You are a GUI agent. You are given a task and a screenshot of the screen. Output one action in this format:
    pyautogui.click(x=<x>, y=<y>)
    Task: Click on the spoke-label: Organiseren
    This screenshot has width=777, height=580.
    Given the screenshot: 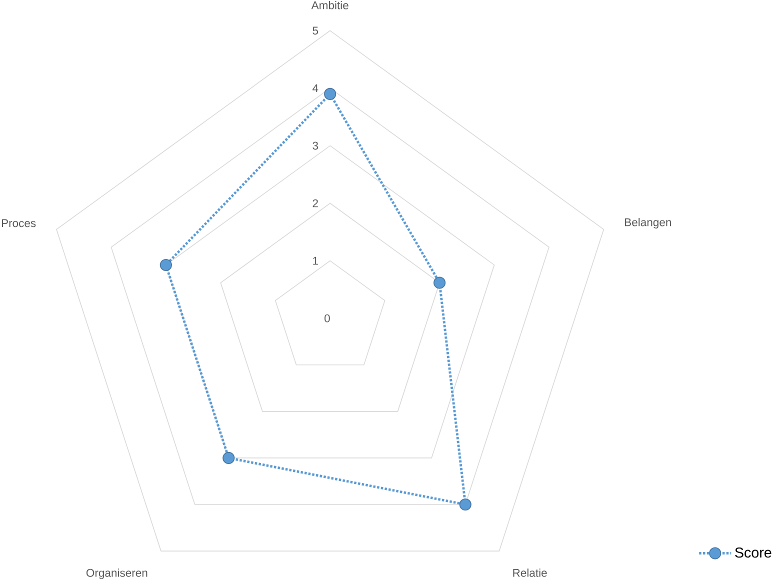 What is the action you would take?
    pyautogui.click(x=117, y=574)
    